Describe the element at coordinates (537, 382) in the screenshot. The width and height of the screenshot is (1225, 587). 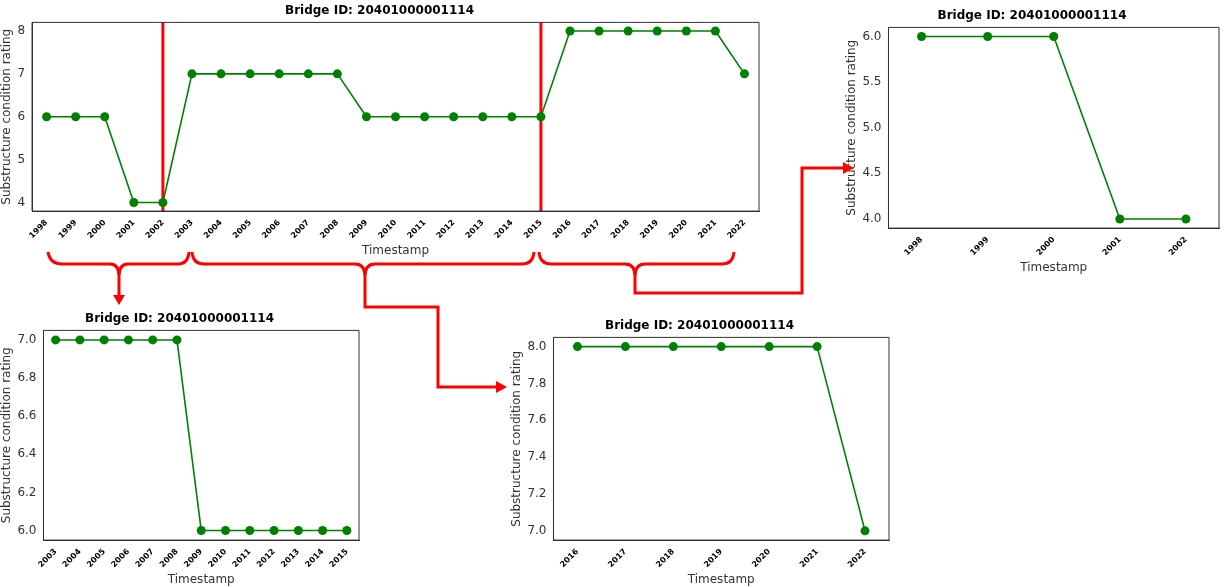
I see `y-tick-label: 7.8` at that location.